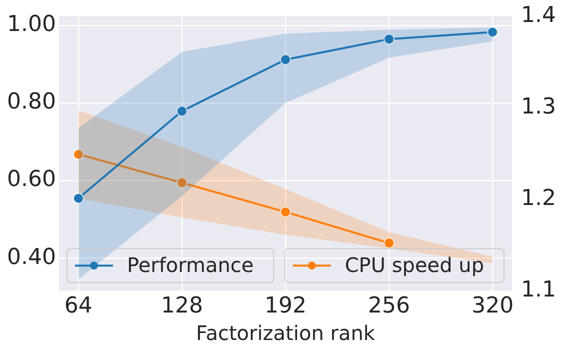 This screenshot has height=347, width=563. What do you see at coordinates (414, 264) in the screenshot?
I see `legend-label: CPU speed up` at bounding box center [414, 264].